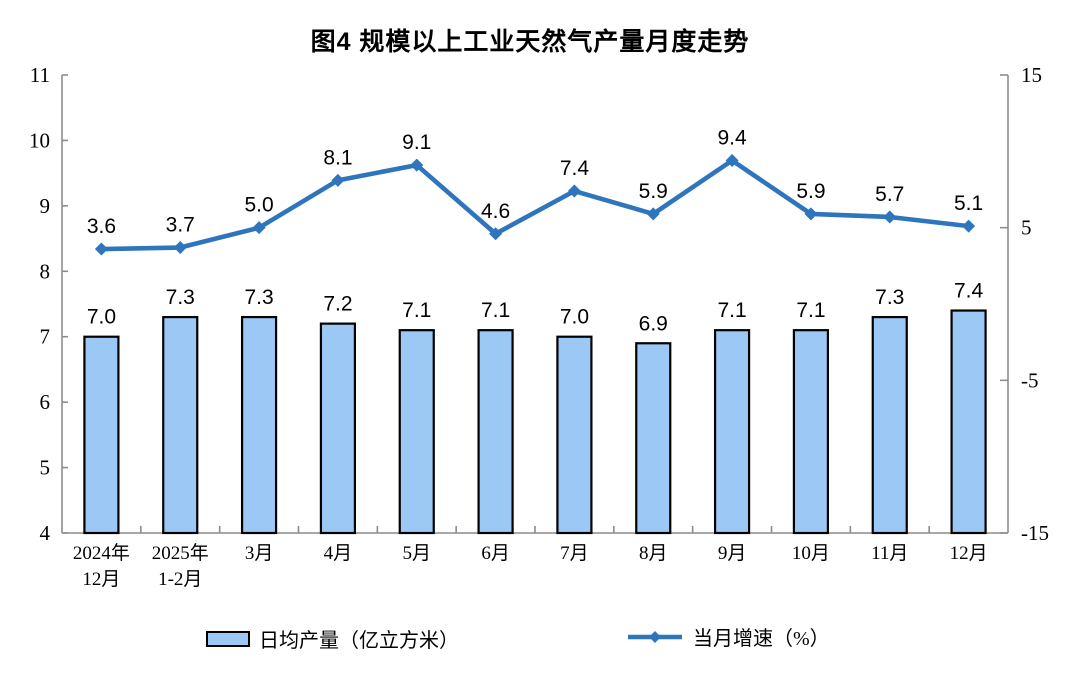 The height and width of the screenshot is (698, 1080). Describe the element at coordinates (761, 639) in the screenshot. I see `legend-growth-label: 当月增速（%）` at that location.